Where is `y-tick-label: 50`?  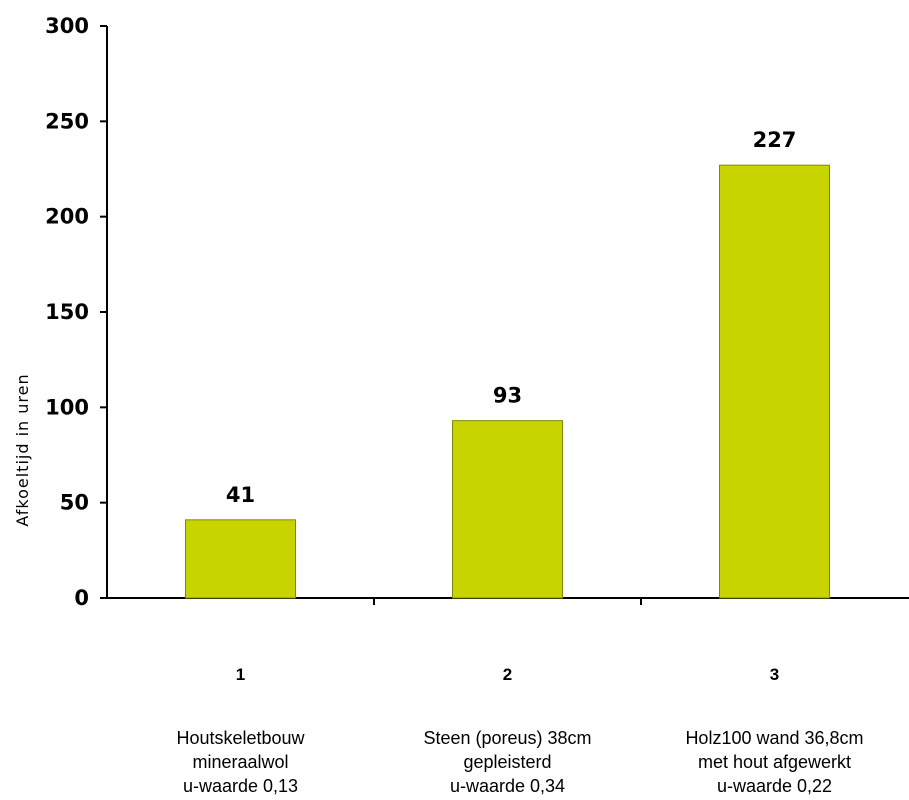
y-tick-label: 50 is located at coordinates (74, 503).